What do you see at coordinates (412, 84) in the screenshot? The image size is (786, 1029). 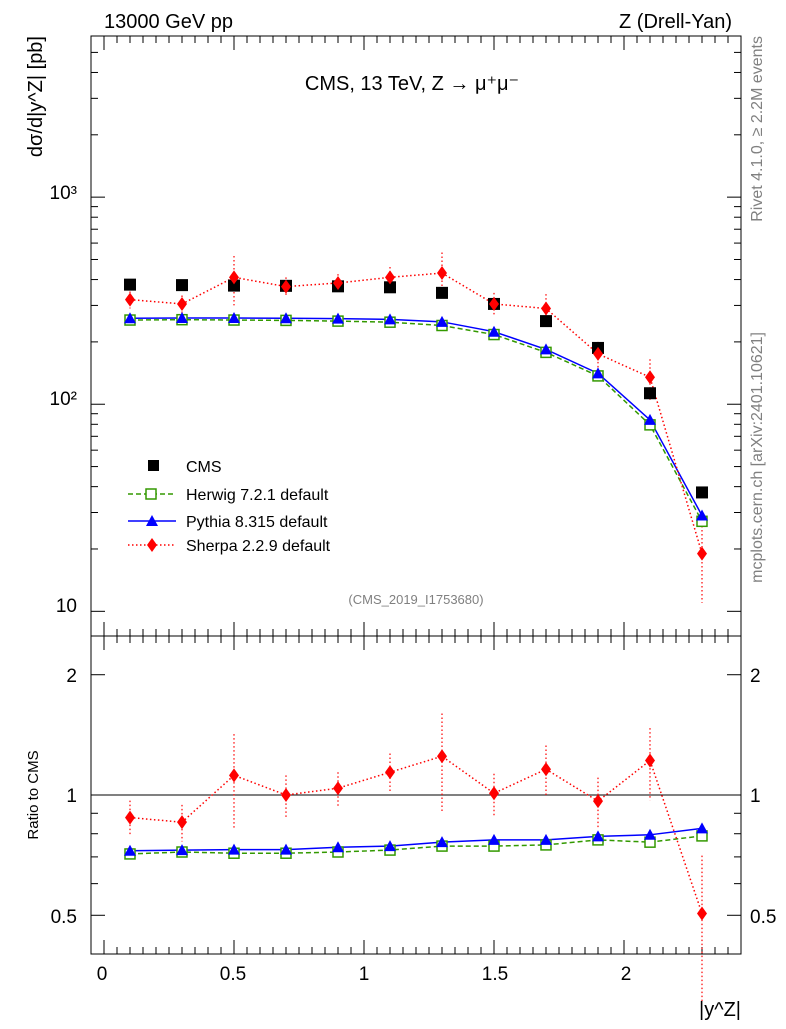 I see `main-title: CMS, 13 TeV, Z → μ⁺μ⁻` at bounding box center [412, 84].